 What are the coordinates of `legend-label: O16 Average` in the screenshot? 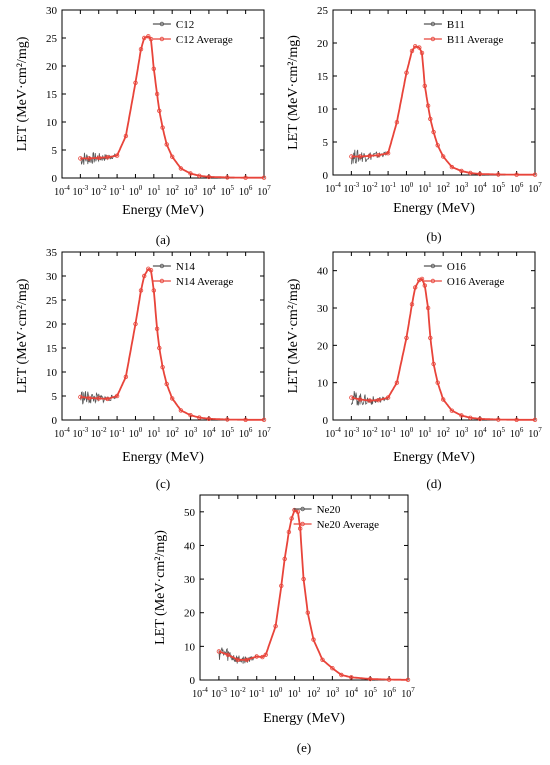 It's located at (476, 282).